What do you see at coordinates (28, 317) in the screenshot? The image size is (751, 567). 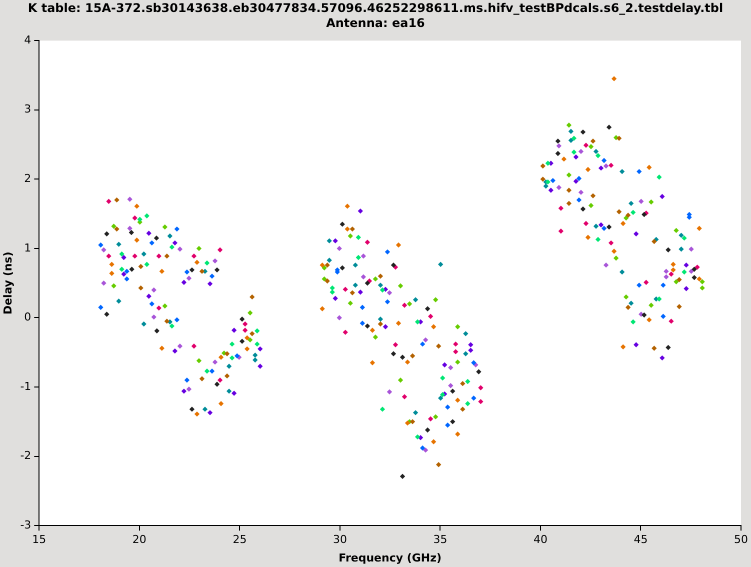 I see `y-tick-label: 0` at bounding box center [28, 317].